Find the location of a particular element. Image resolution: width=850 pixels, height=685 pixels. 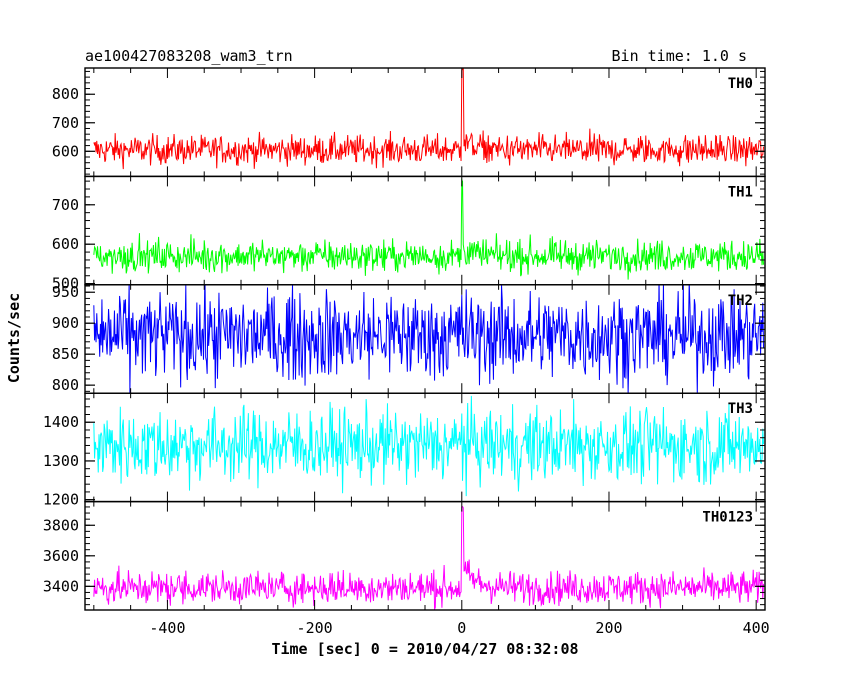

panel-label-th2: TH2 is located at coordinates (740, 301).